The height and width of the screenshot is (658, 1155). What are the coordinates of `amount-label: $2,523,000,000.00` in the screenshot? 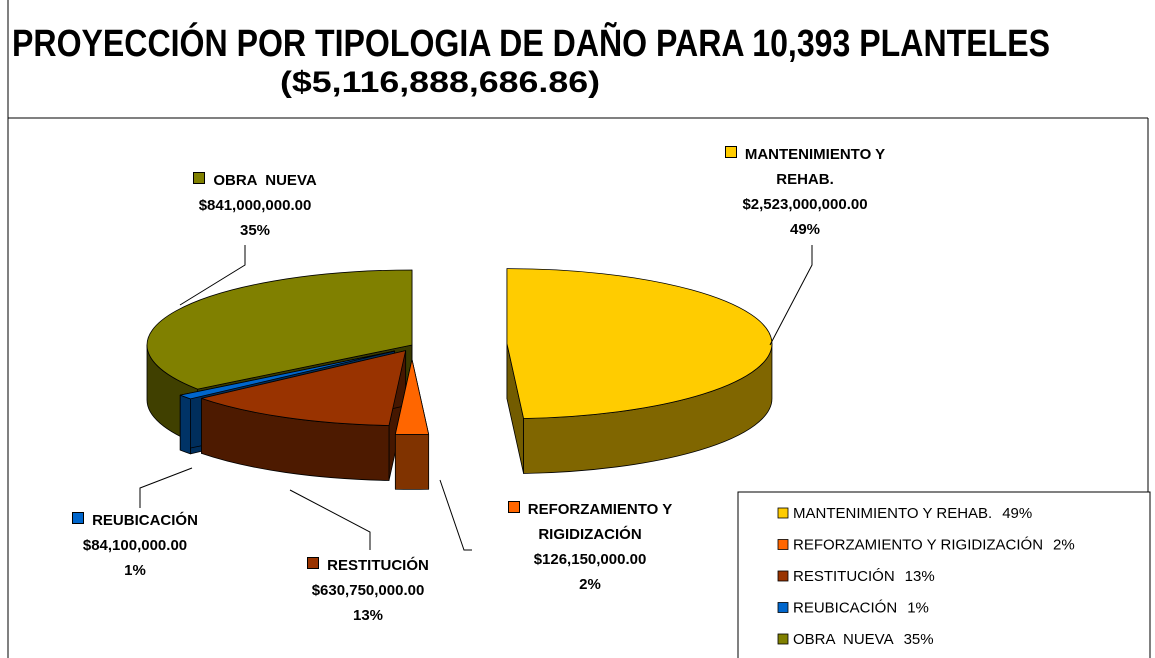 It's located at (805, 204).